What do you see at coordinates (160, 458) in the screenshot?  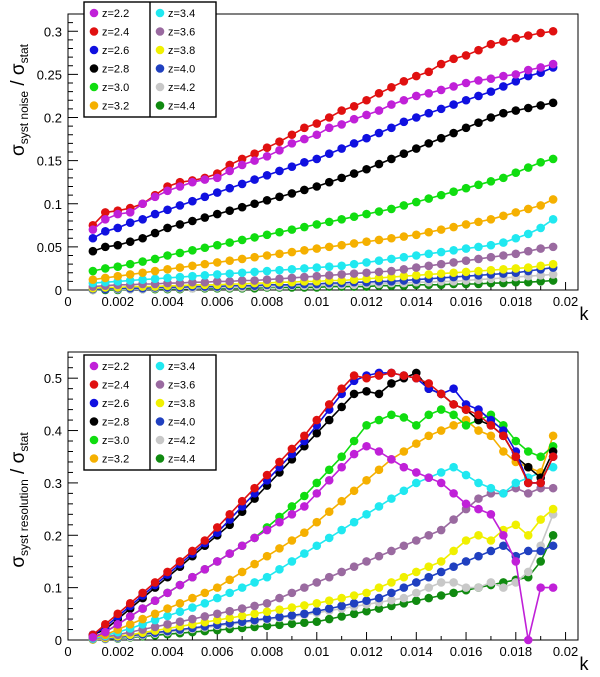 I see `legend-marker-z=4.4` at bounding box center [160, 458].